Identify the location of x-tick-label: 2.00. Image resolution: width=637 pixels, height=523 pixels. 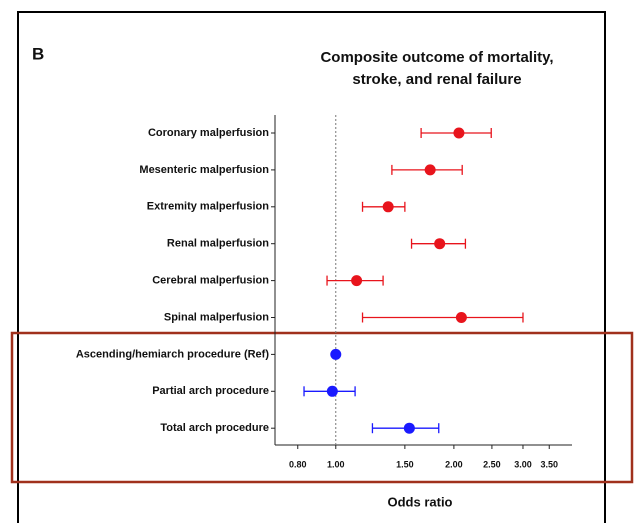
(454, 464).